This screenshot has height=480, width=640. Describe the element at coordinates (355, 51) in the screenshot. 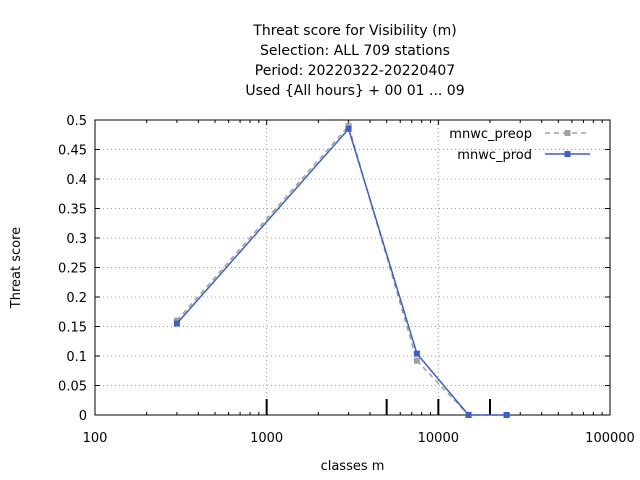

I see `title-line-2: Selection: ALL 709 stations` at that location.